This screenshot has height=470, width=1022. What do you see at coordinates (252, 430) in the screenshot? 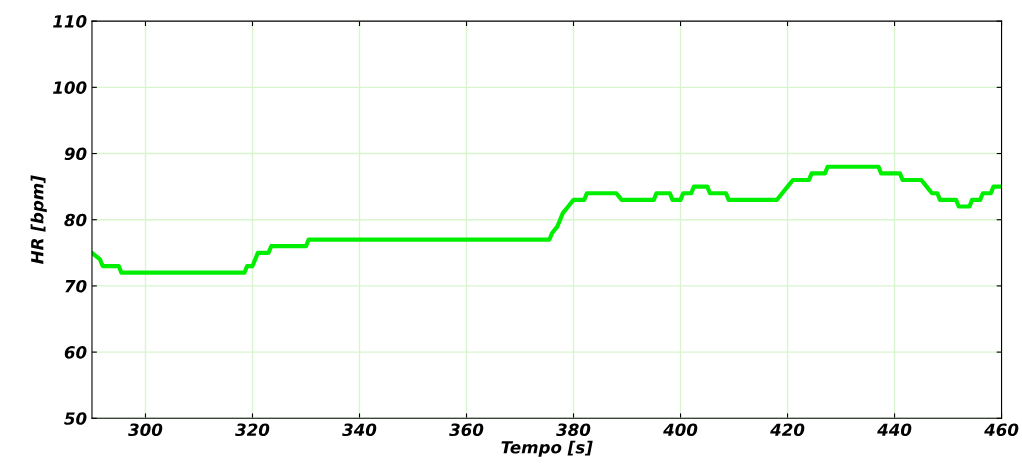
I see `x-tick-label: 320` at bounding box center [252, 430].